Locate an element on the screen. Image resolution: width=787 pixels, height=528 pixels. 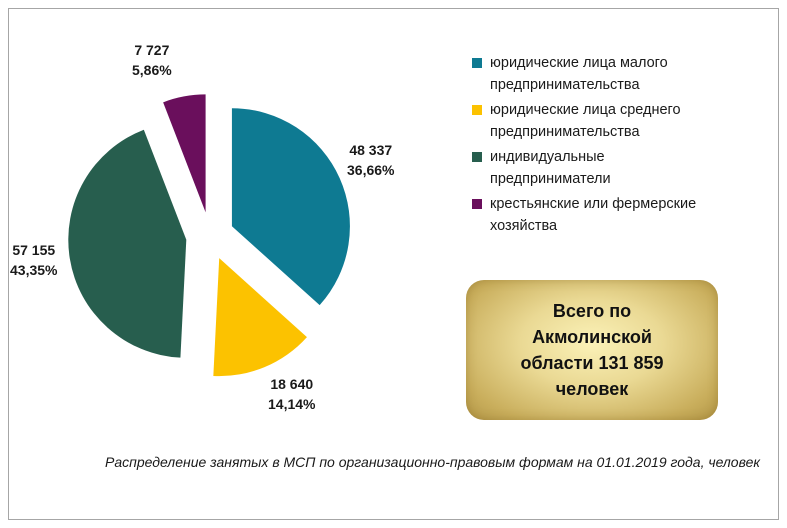
data-label-individual-entrepreneurs-value: 57 155 is located at coordinates (34, 250).